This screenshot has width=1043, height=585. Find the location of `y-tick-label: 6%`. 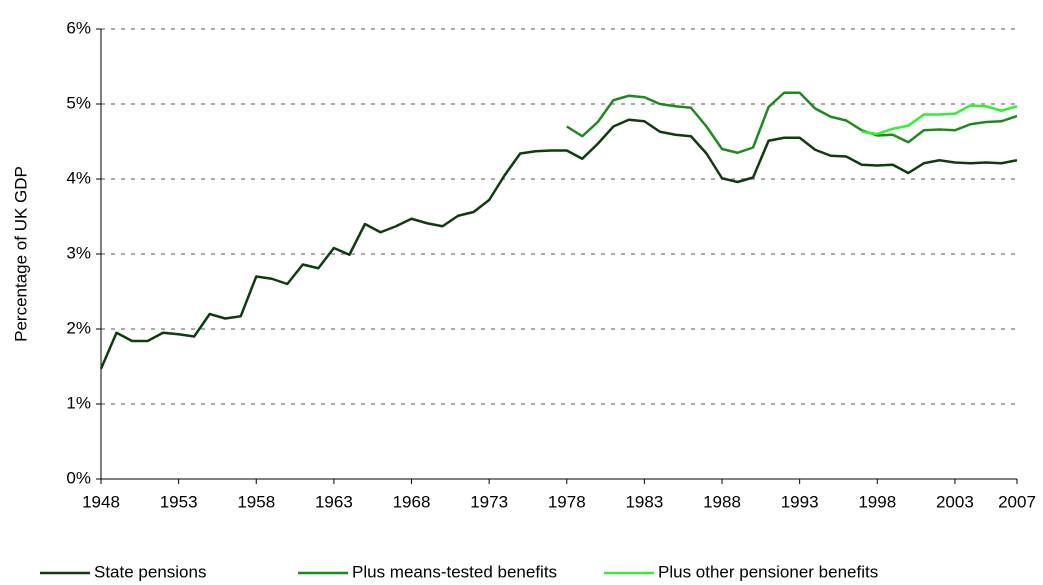

y-tick-label: 6% is located at coordinates (78, 27).